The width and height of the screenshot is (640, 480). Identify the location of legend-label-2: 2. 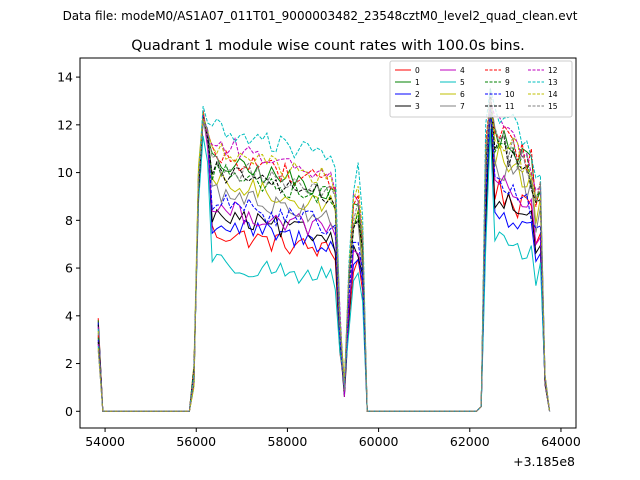
(417, 94).